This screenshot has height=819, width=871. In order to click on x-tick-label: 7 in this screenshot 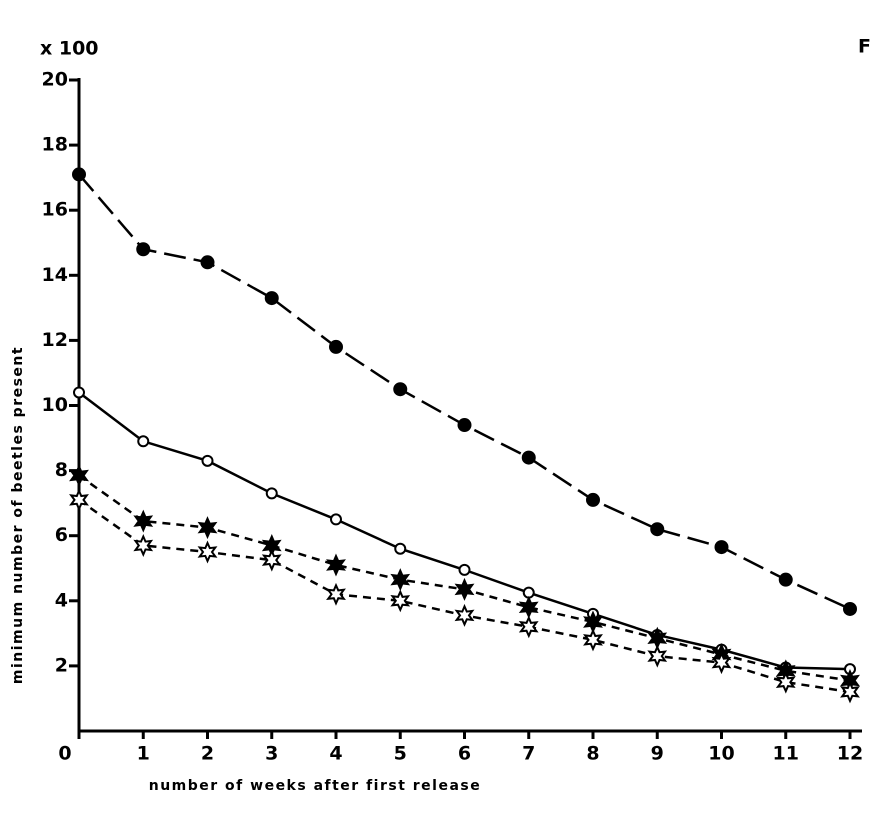, I will do `click(528, 754)`.